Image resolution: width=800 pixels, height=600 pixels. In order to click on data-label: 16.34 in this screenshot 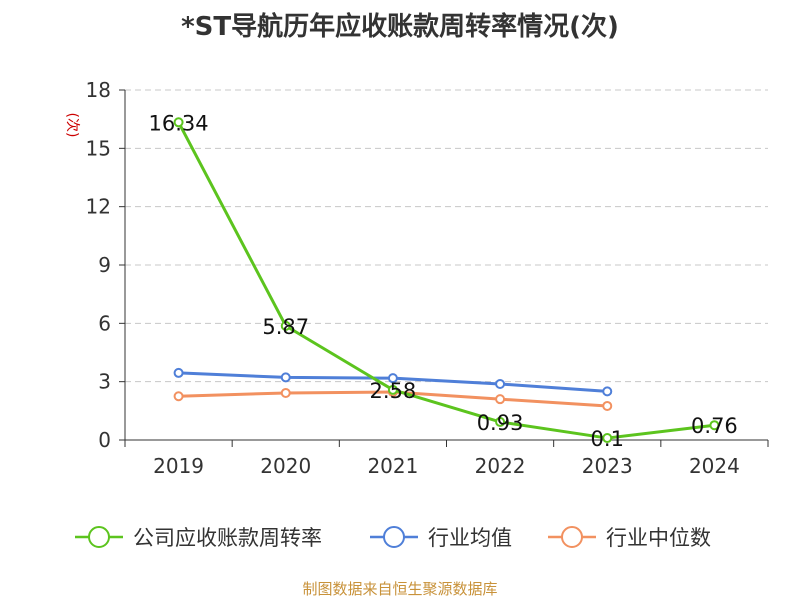, I will do `click(179, 123)`.